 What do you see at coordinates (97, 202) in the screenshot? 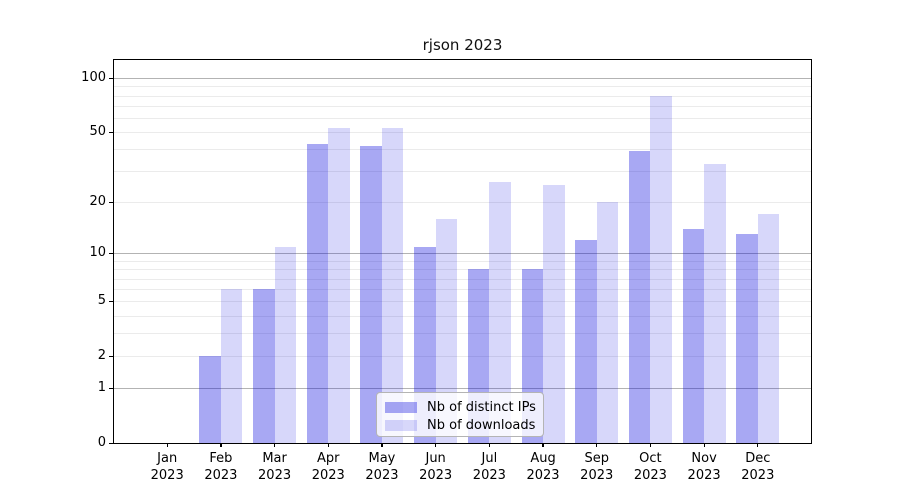
I see `y-tick-label: 20` at bounding box center [97, 202].